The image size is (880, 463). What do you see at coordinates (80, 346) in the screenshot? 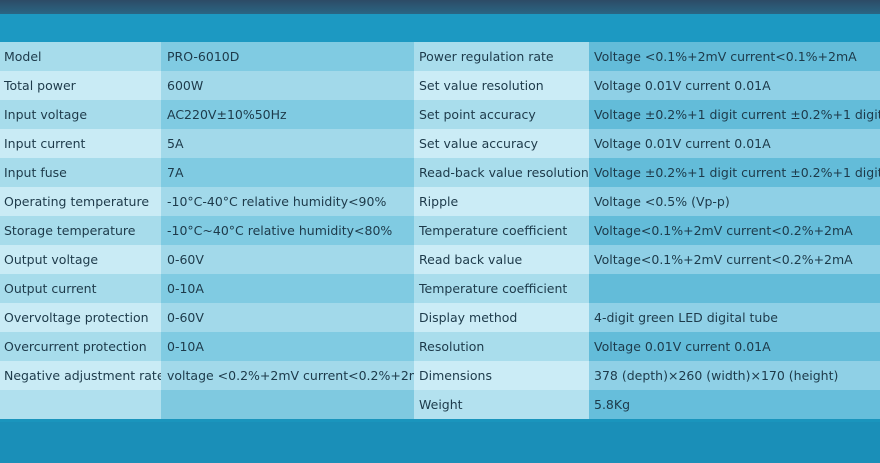
I see `spec-label: Overcurrent protection` at bounding box center [80, 346].